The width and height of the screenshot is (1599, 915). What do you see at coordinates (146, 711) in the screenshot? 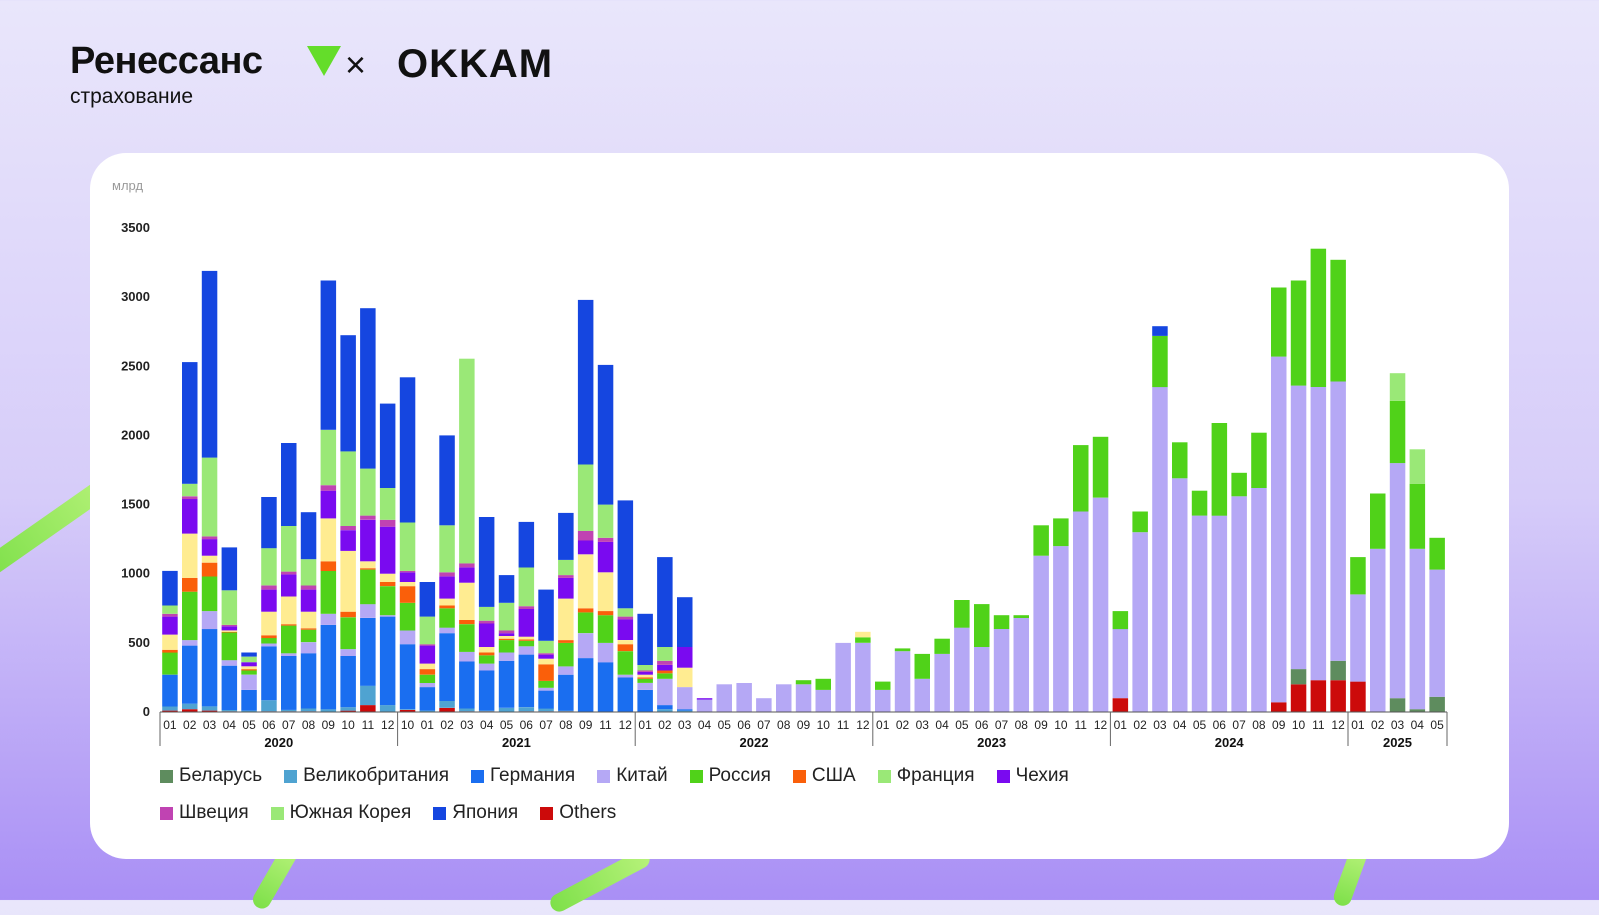
I see `y-tick-label: 0` at bounding box center [146, 711].